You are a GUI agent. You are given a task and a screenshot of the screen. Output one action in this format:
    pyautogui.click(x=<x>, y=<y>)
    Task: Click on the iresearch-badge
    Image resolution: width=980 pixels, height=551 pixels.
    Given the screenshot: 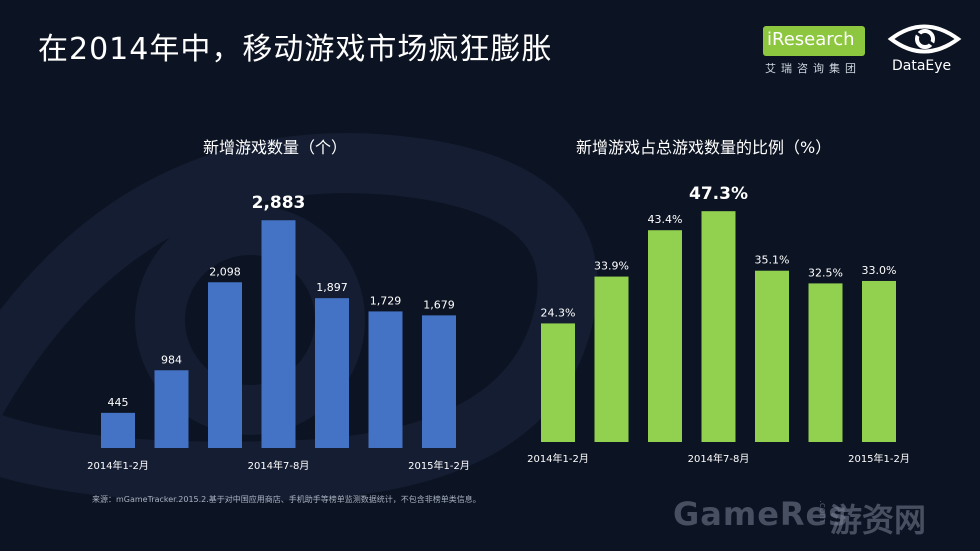 What is the action you would take?
    pyautogui.click(x=814, y=41)
    